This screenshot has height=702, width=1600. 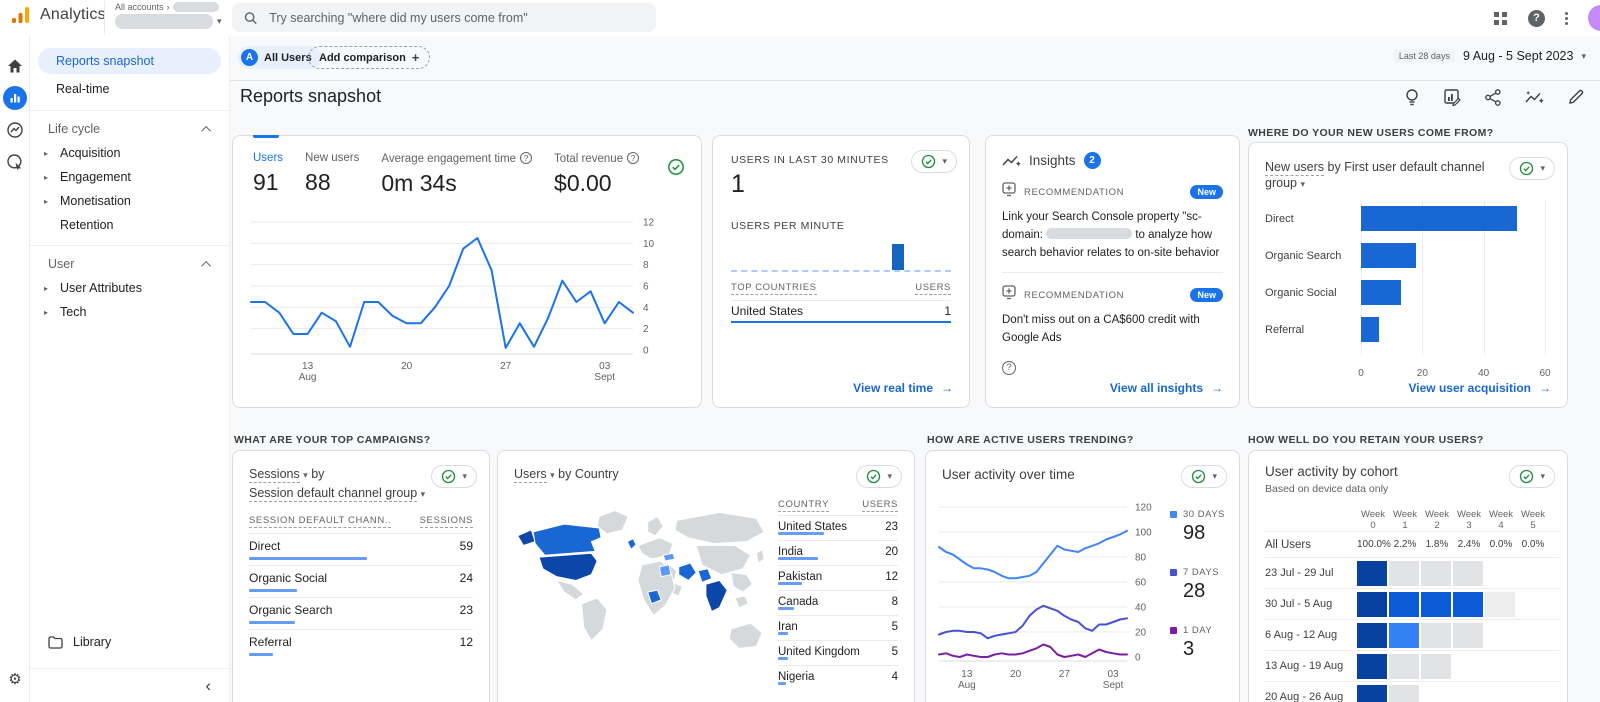 What do you see at coordinates (566, 474) in the screenshot?
I see `country-title: Users ▾ by Country` at bounding box center [566, 474].